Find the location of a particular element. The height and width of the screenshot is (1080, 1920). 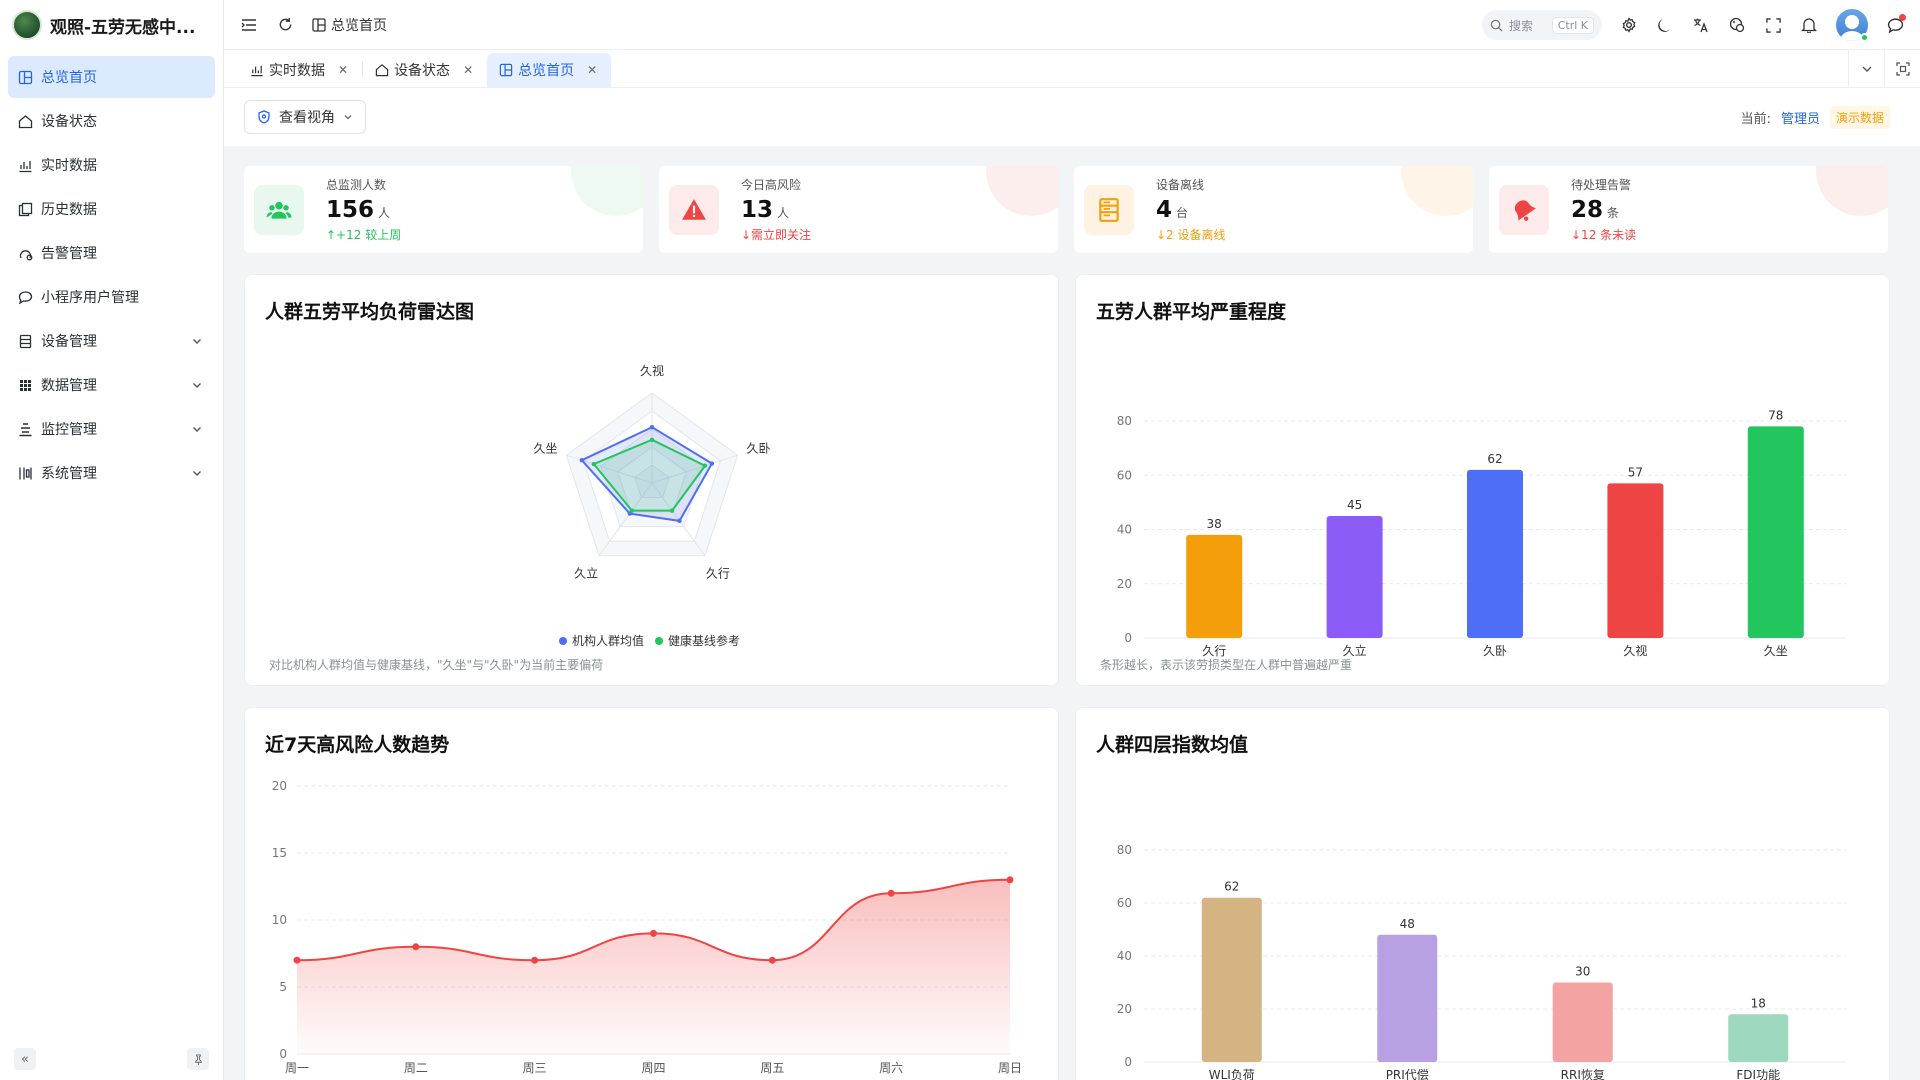

search-input: 搜索 Ctrl K is located at coordinates (1542, 25).